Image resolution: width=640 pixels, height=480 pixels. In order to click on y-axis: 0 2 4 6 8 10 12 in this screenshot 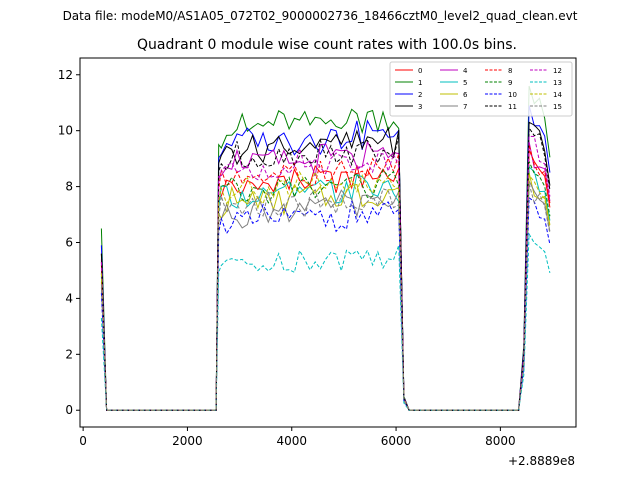, I will do `click(69, 242)`.